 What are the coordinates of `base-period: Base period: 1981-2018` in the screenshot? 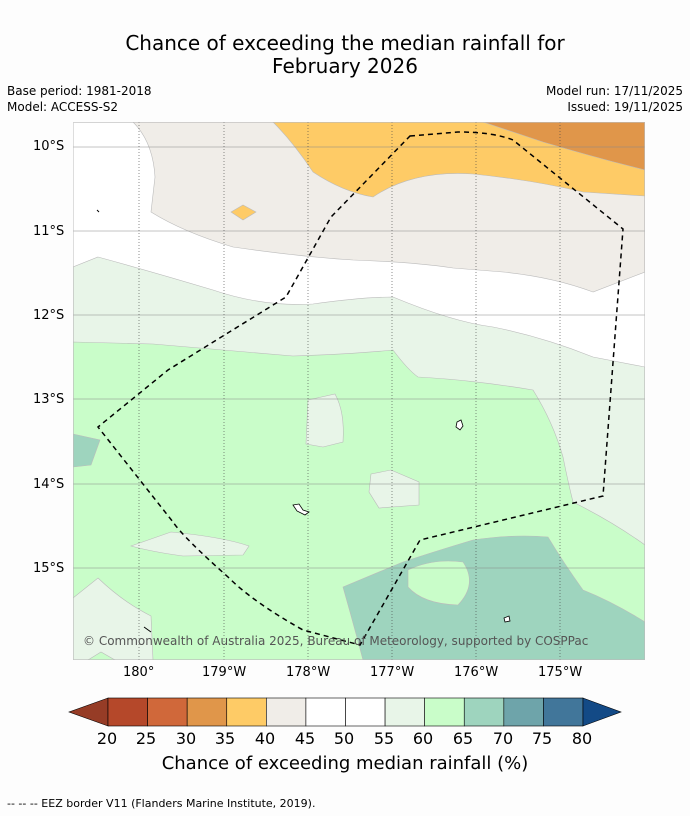 It's located at (79, 91).